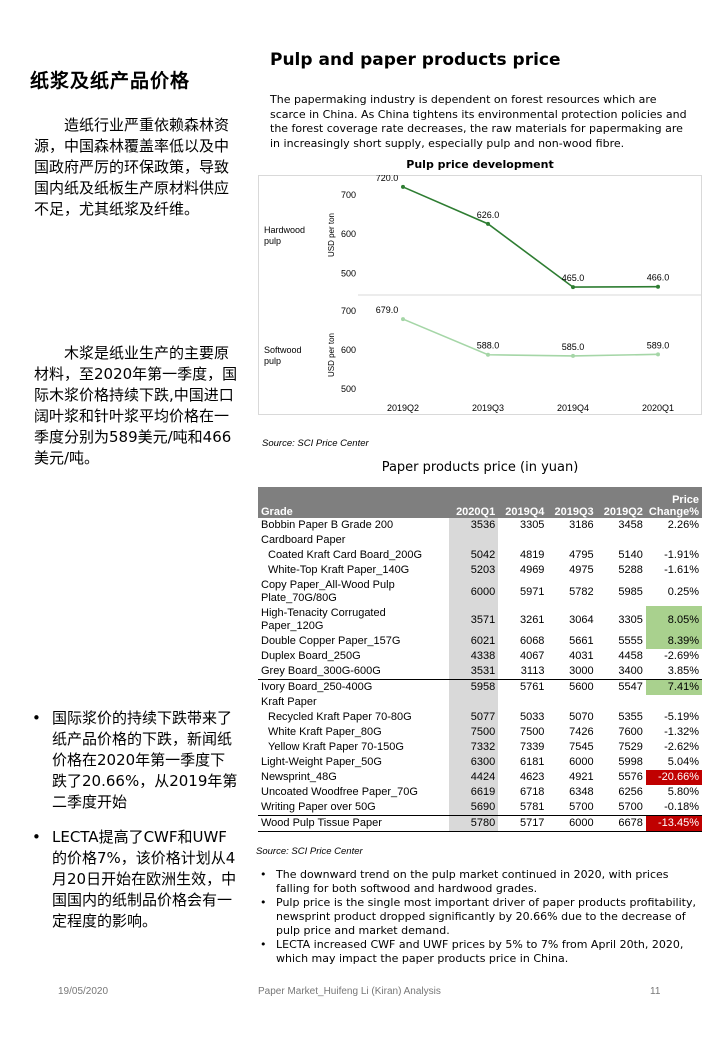 This screenshot has height=1040, width=720. What do you see at coordinates (353, 823) in the screenshot?
I see `cell-grade: Wood Pulp Tissue Paper` at bounding box center [353, 823].